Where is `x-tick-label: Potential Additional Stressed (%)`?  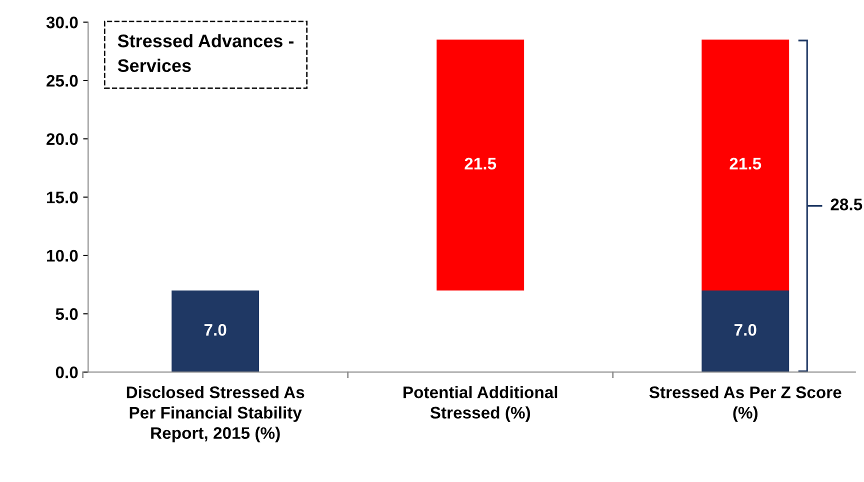 x-tick-label: Potential Additional Stressed (%) is located at coordinates (481, 404).